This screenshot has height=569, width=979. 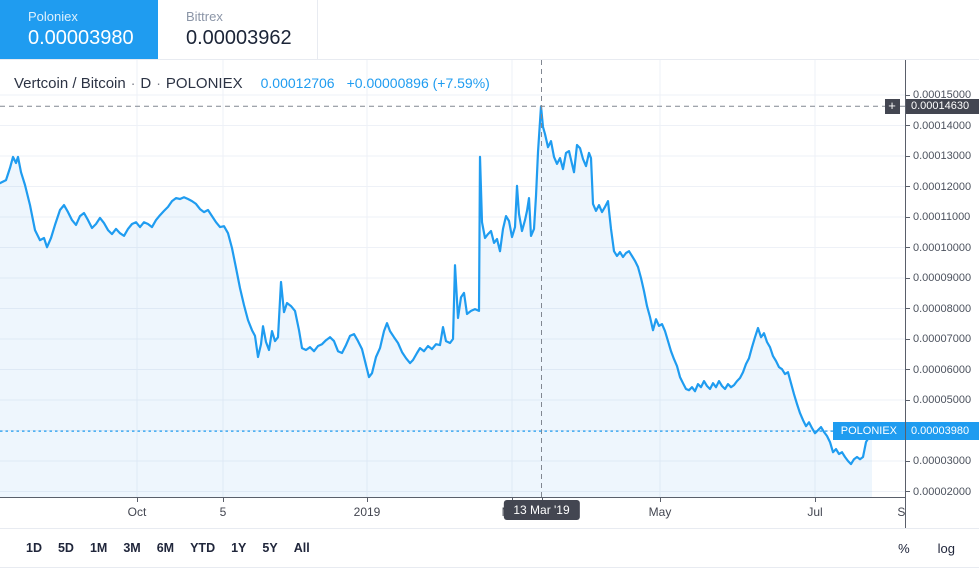 What do you see at coordinates (868, 431) in the screenshot?
I see `series-price-label: POLONIEX` at bounding box center [868, 431].